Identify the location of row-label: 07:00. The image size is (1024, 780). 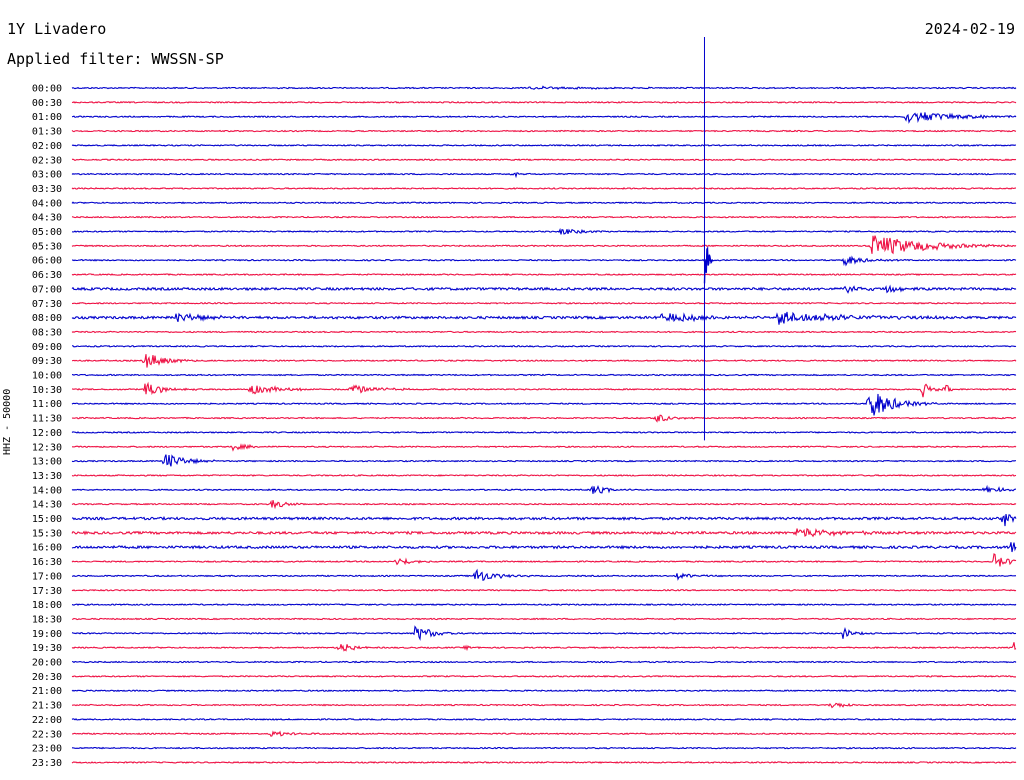
(47, 289).